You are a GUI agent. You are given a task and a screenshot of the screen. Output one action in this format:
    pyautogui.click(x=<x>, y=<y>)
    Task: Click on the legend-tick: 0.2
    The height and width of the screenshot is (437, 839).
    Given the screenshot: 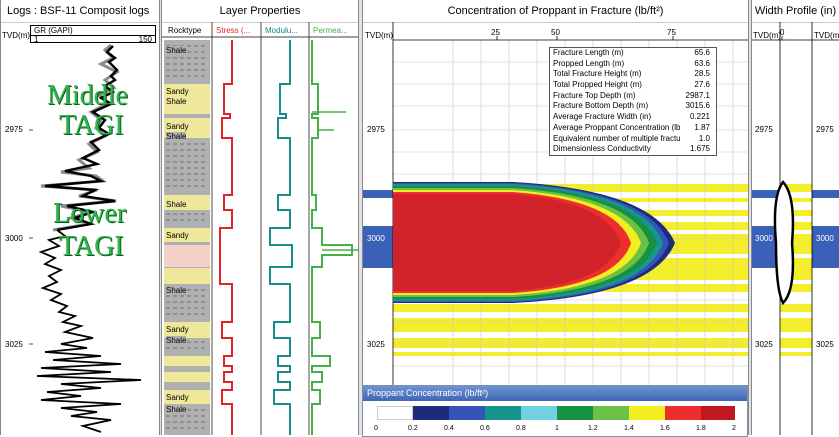 What is the action you would take?
    pyautogui.click(x=413, y=428)
    